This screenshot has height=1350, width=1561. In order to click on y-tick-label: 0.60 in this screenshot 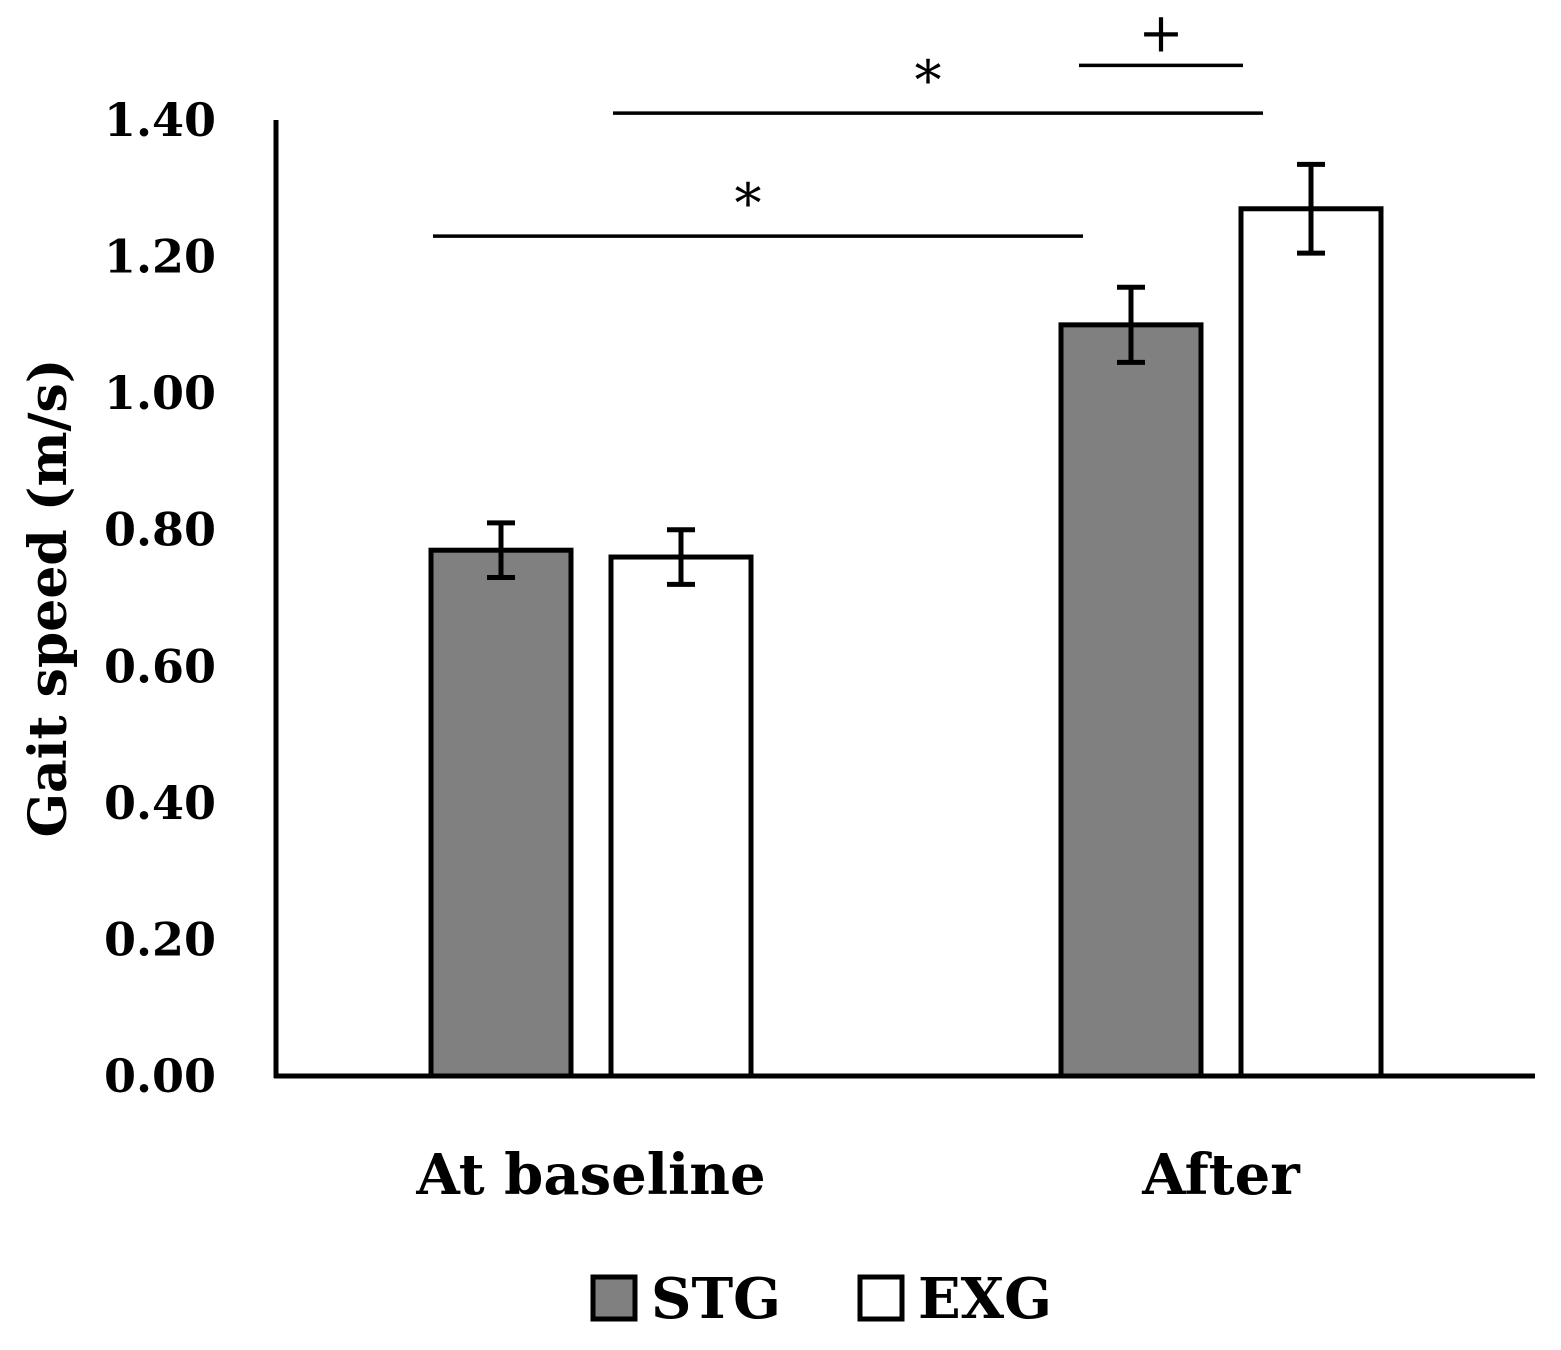, I will do `click(160, 666)`.